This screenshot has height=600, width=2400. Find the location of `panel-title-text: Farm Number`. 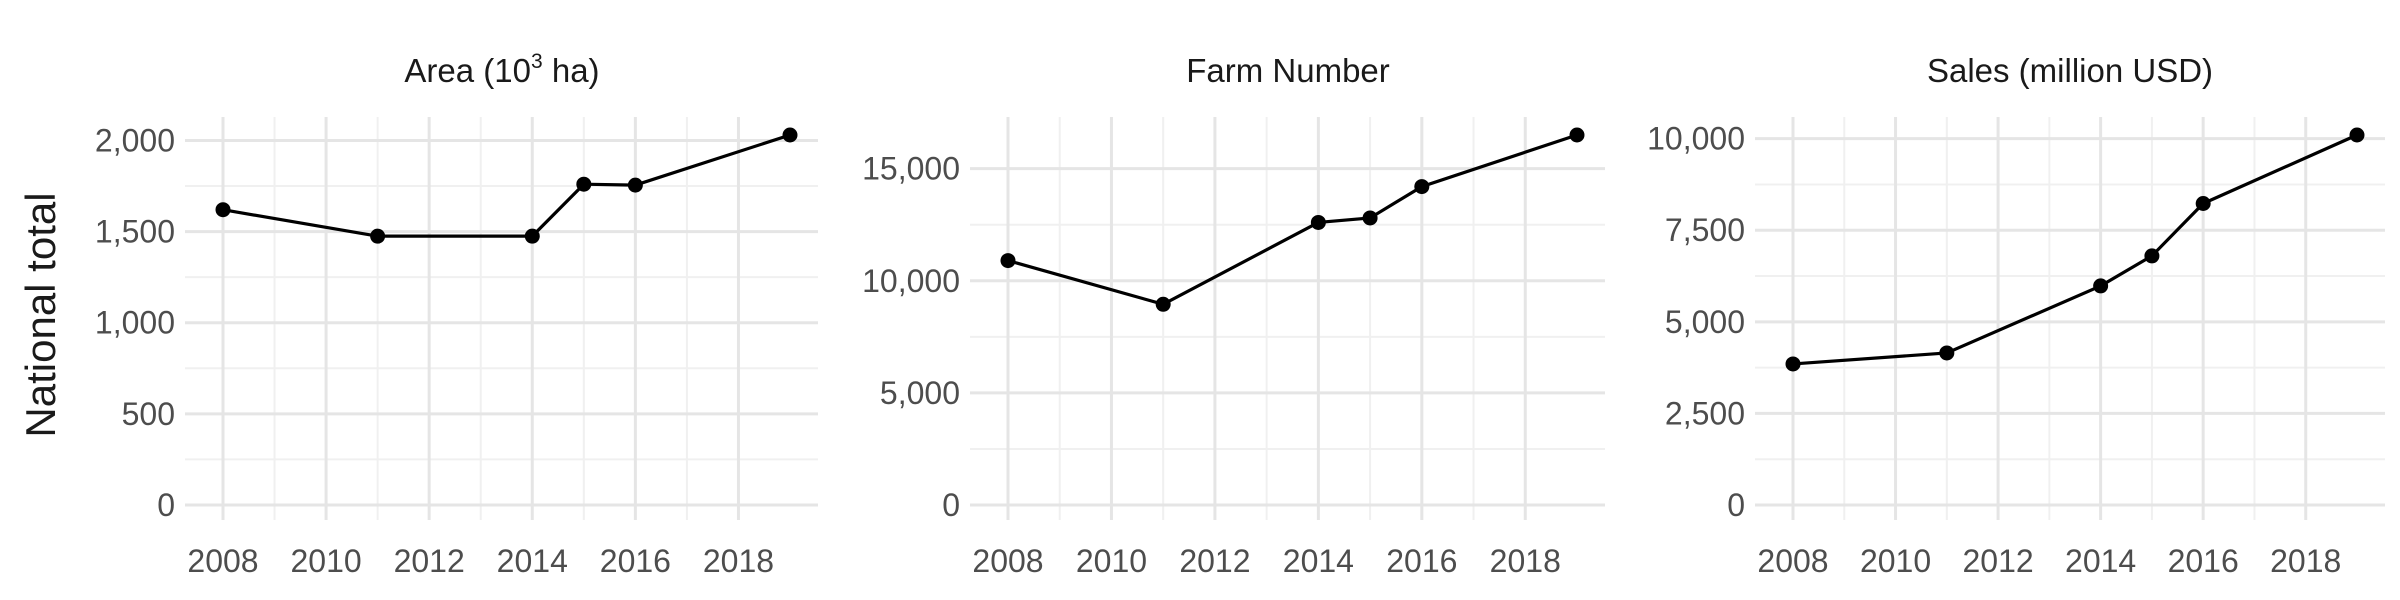

panel-title-text: Farm Number is located at coordinates (1288, 70).